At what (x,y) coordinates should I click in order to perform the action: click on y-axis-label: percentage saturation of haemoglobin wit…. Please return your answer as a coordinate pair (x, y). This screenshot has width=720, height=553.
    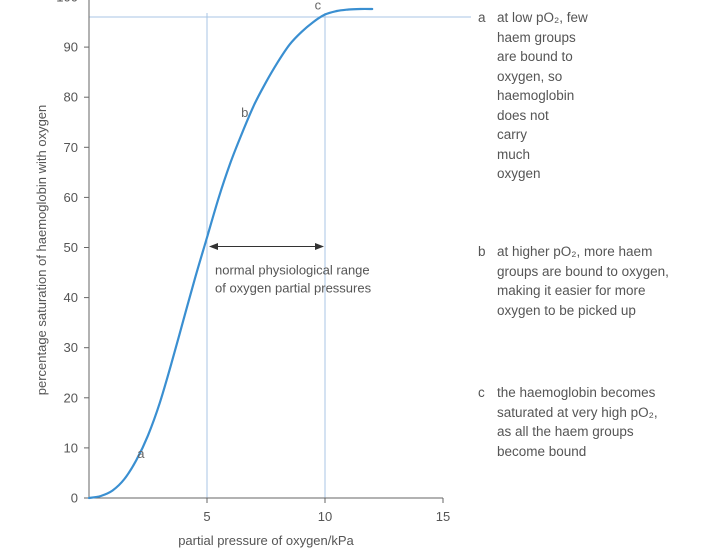
    Looking at the image, I should click on (41, 250).